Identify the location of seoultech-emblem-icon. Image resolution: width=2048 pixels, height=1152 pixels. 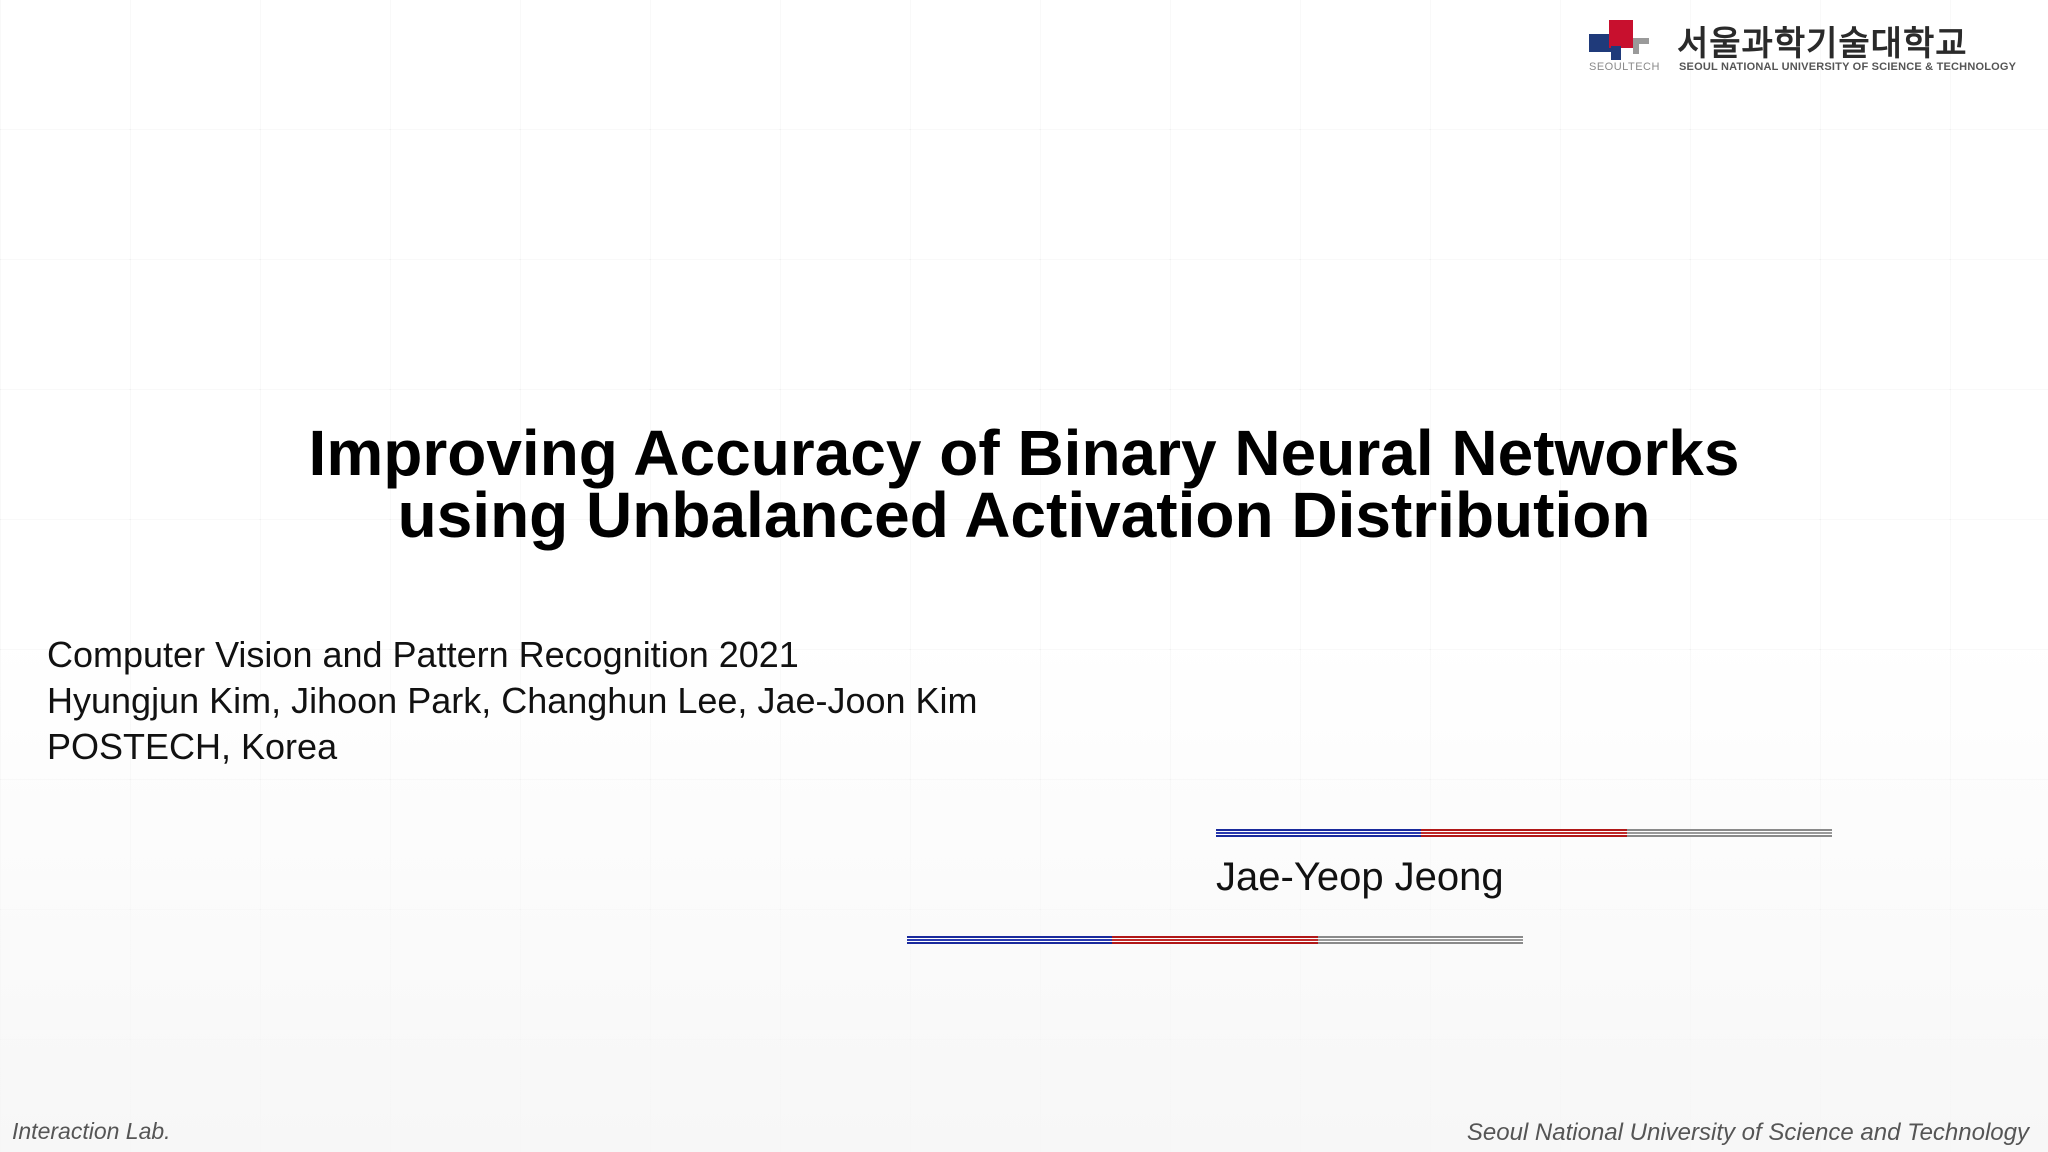
(1630, 43).